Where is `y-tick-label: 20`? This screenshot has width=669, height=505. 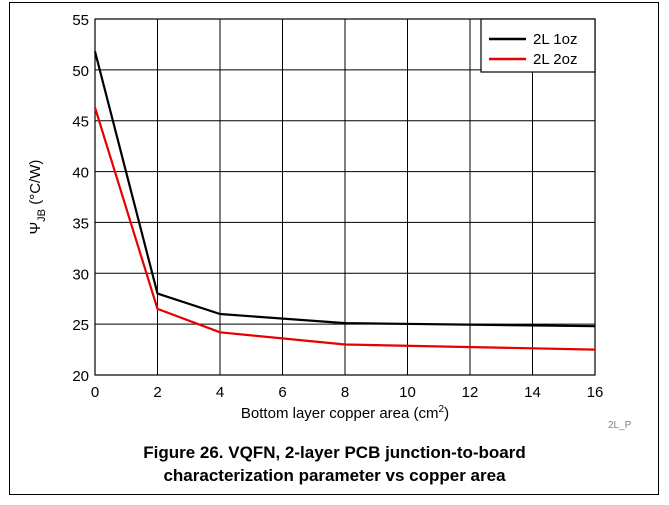 y-tick-label: 20 is located at coordinates (80, 376).